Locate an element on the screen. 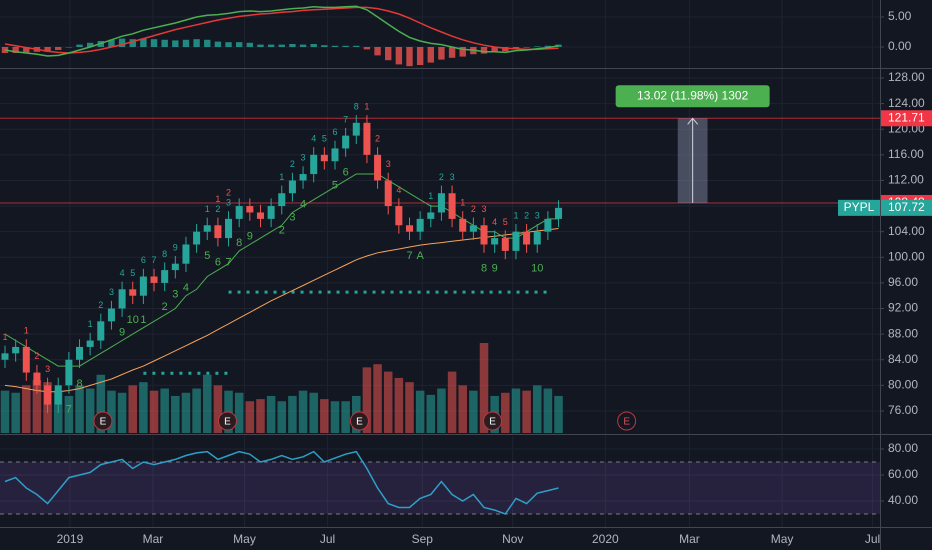 This screenshot has width=932, height=550. symbol-tag is located at coordinates (859, 207).